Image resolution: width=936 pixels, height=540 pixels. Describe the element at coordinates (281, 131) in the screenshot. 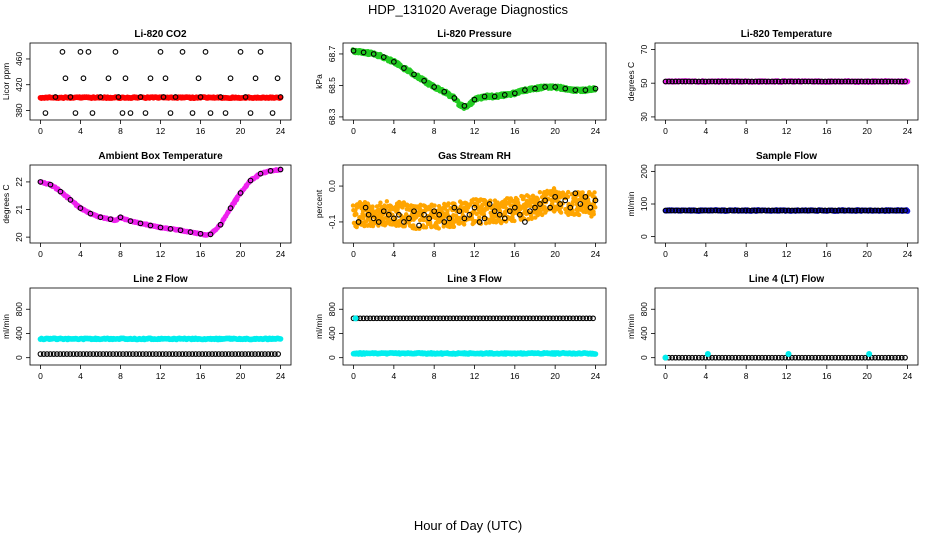

I see `x-tick-label: 24` at that location.